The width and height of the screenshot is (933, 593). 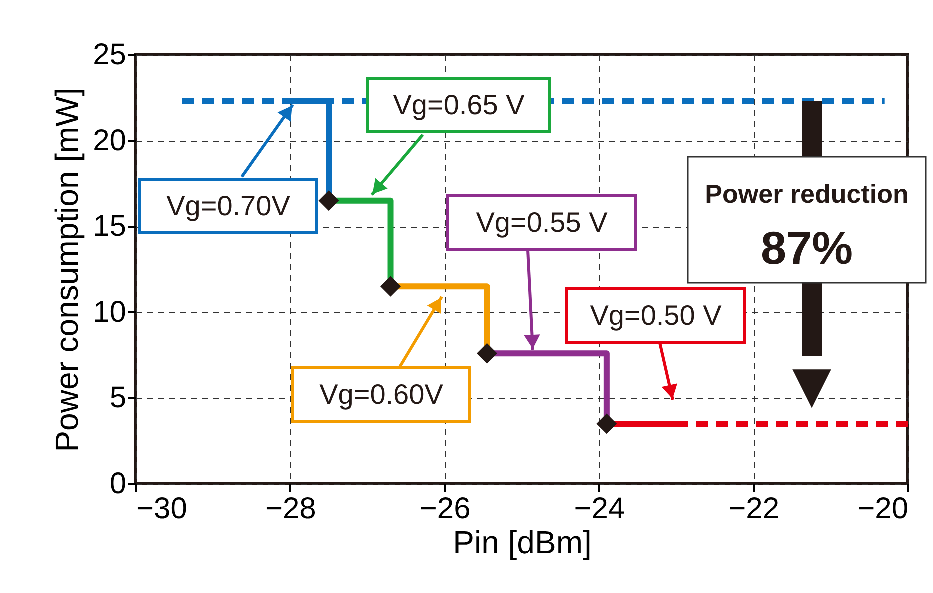 What do you see at coordinates (600, 509) in the screenshot?
I see `x-tick-label: −24` at bounding box center [600, 509].